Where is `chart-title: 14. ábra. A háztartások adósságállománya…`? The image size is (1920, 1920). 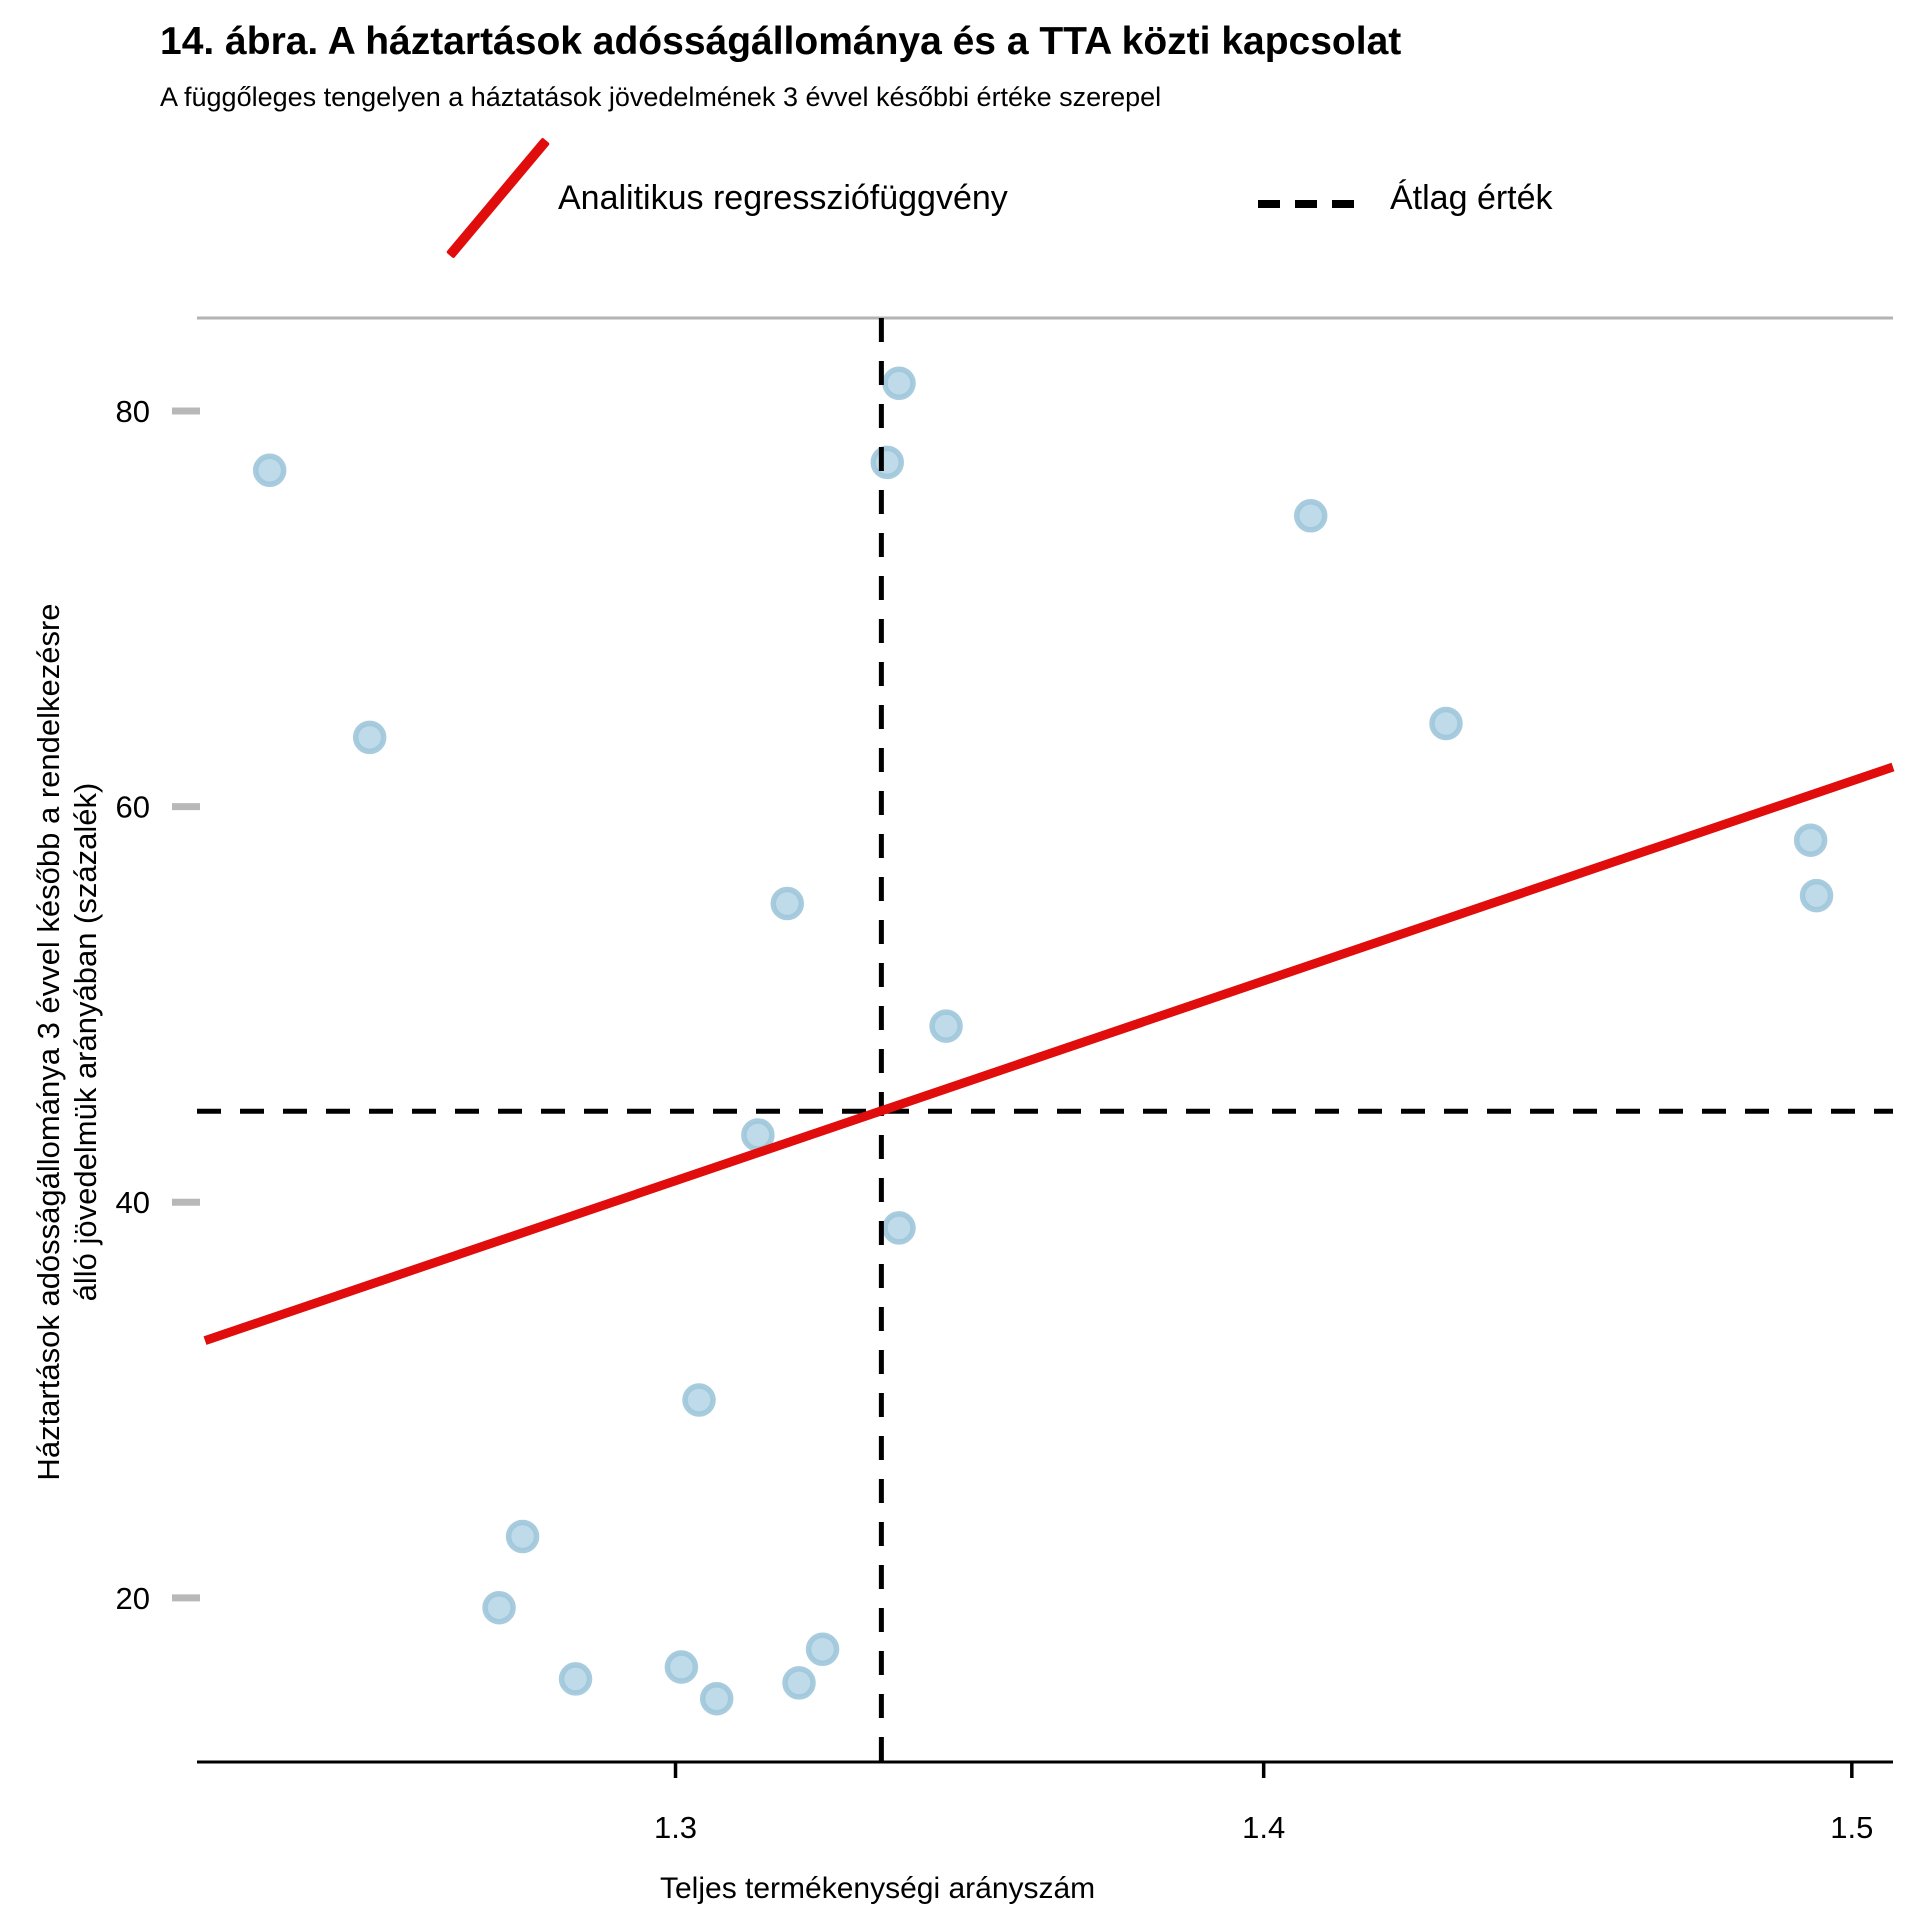
chart-title: 14. ábra. A háztartások adósságállománya… is located at coordinates (781, 41).